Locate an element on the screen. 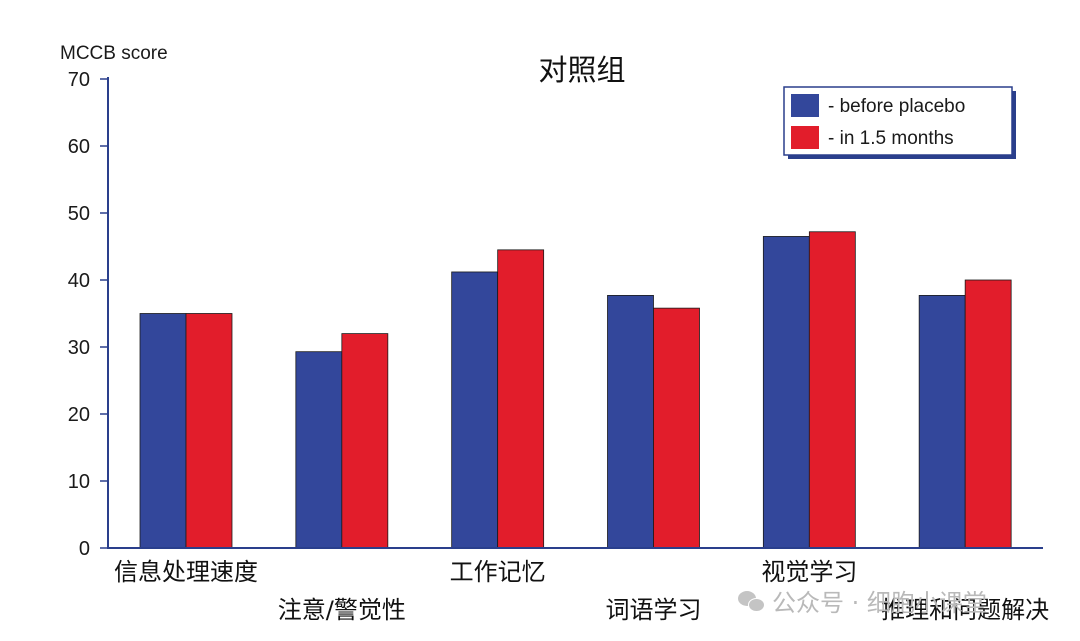  y-axis-ticks: 0 10 20 30 40 50 60 70 is located at coordinates (88, 314).